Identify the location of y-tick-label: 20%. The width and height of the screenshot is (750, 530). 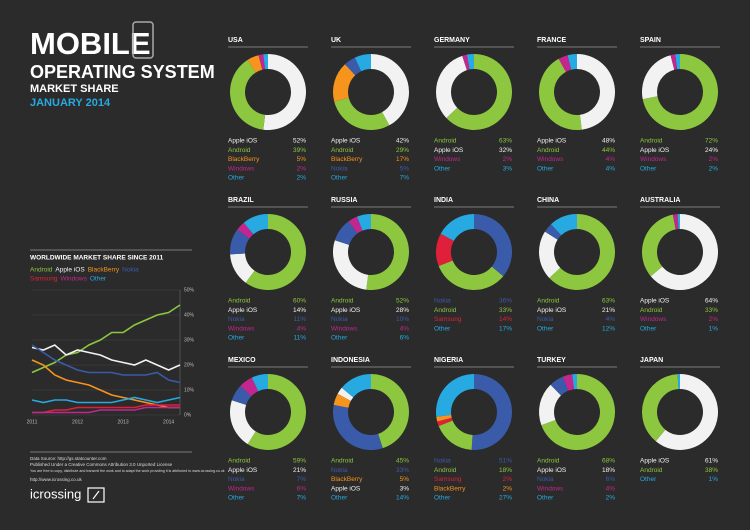
(189, 365).